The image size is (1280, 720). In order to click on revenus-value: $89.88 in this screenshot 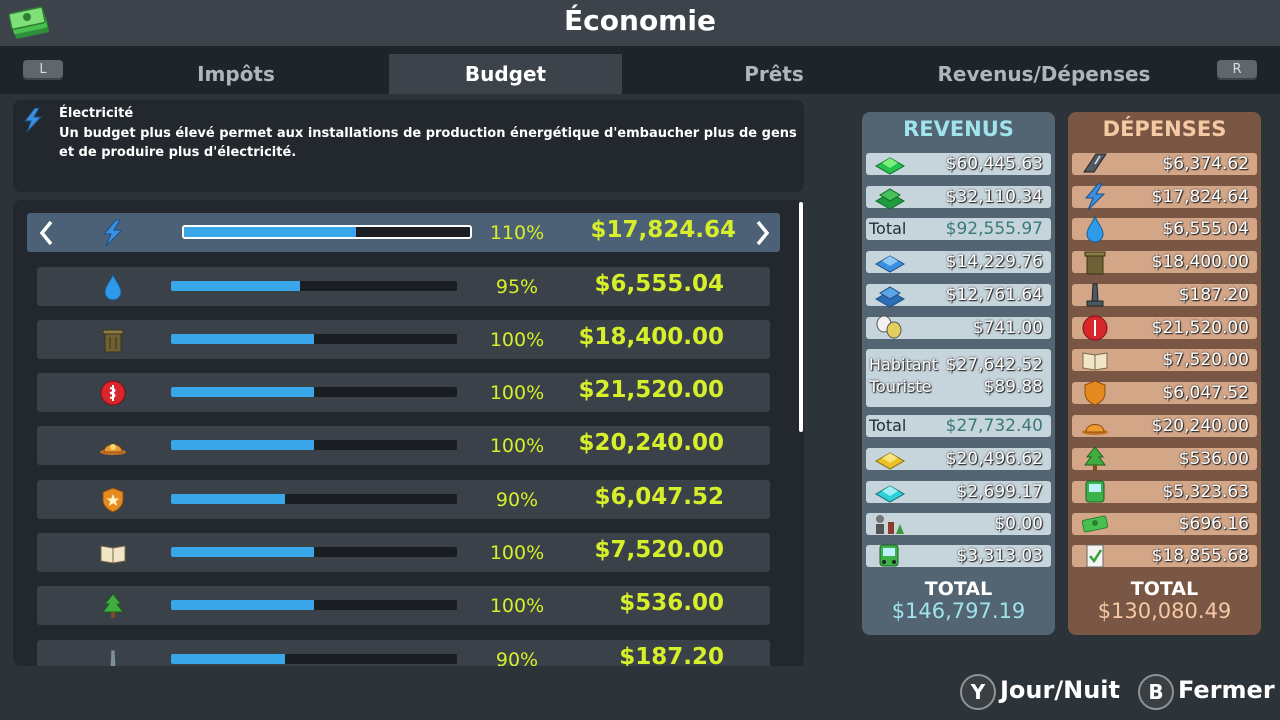, I will do `click(1013, 387)`.